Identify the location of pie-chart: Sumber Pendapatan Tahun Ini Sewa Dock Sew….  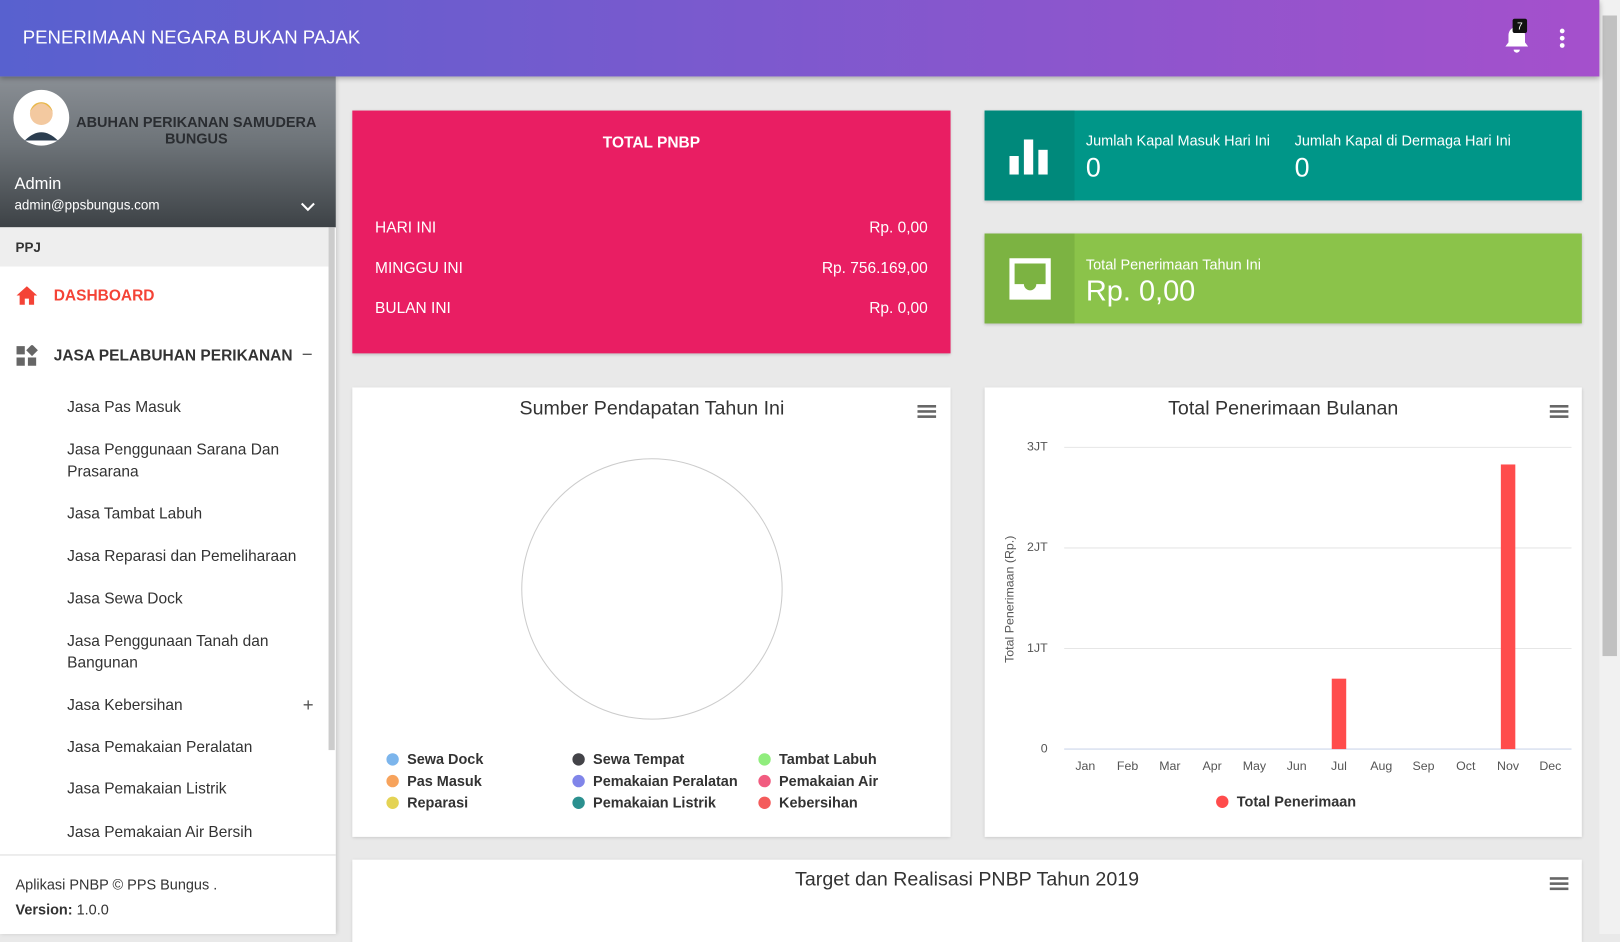
(661, 604).